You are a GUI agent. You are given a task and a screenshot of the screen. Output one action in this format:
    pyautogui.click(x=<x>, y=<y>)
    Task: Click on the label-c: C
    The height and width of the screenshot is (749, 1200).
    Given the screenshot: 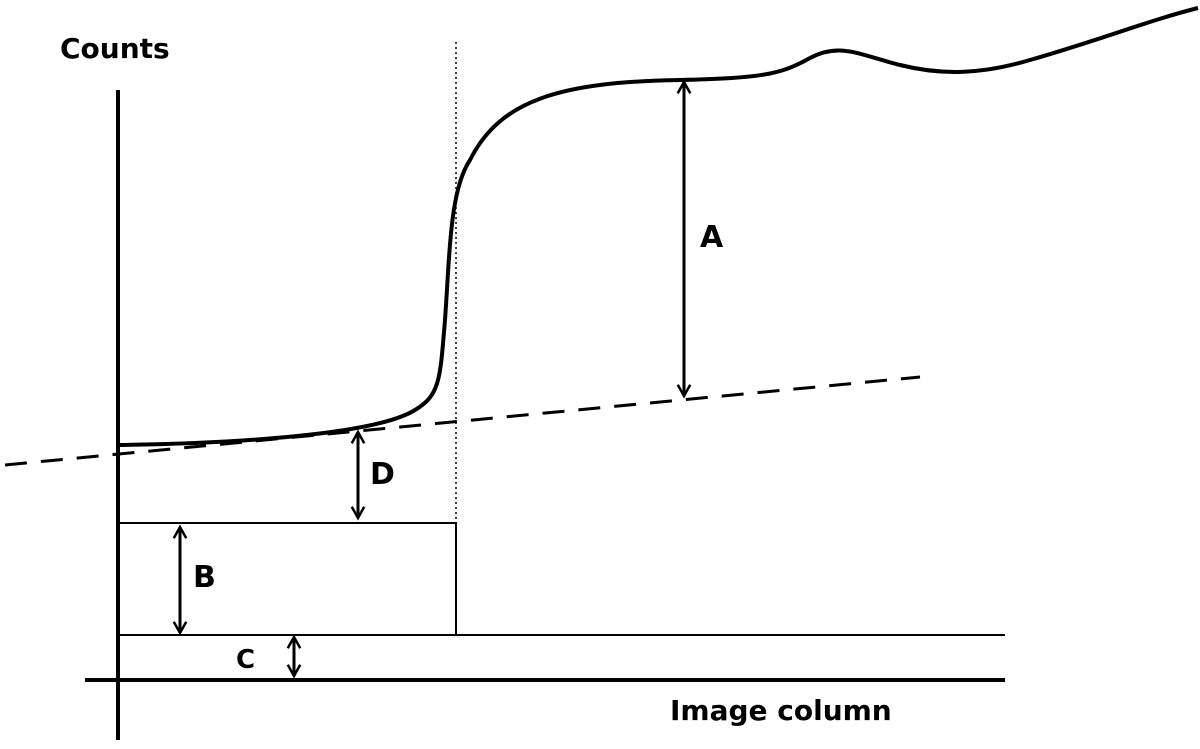 What is the action you would take?
    pyautogui.click(x=245, y=660)
    